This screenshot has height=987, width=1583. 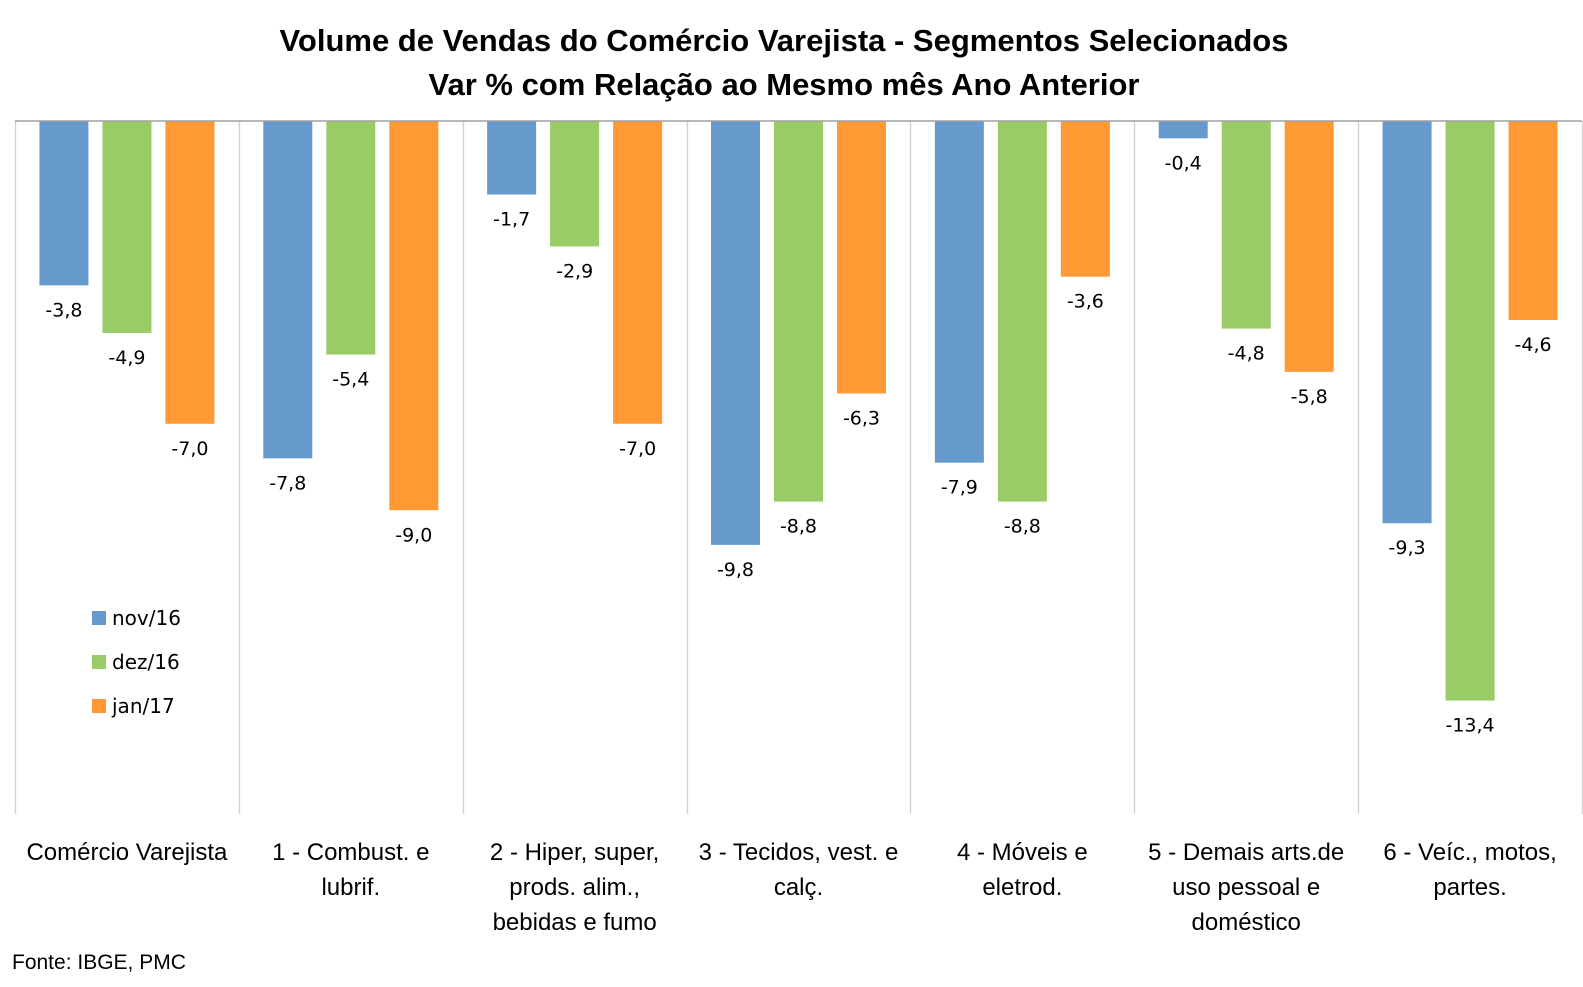 What do you see at coordinates (1183, 163) in the screenshot?
I see `data-label: -0,4` at bounding box center [1183, 163].